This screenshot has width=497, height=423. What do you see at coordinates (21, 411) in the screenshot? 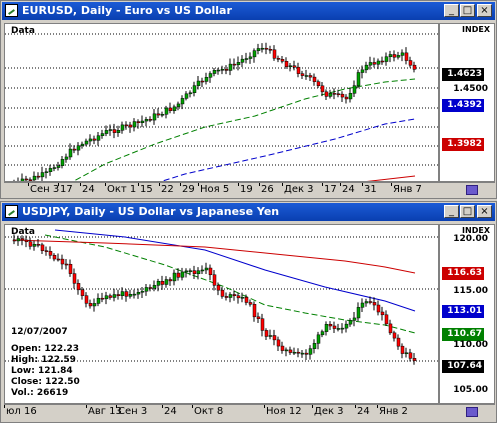
I see `time-axis-label: юл 16` at bounding box center [21, 411].